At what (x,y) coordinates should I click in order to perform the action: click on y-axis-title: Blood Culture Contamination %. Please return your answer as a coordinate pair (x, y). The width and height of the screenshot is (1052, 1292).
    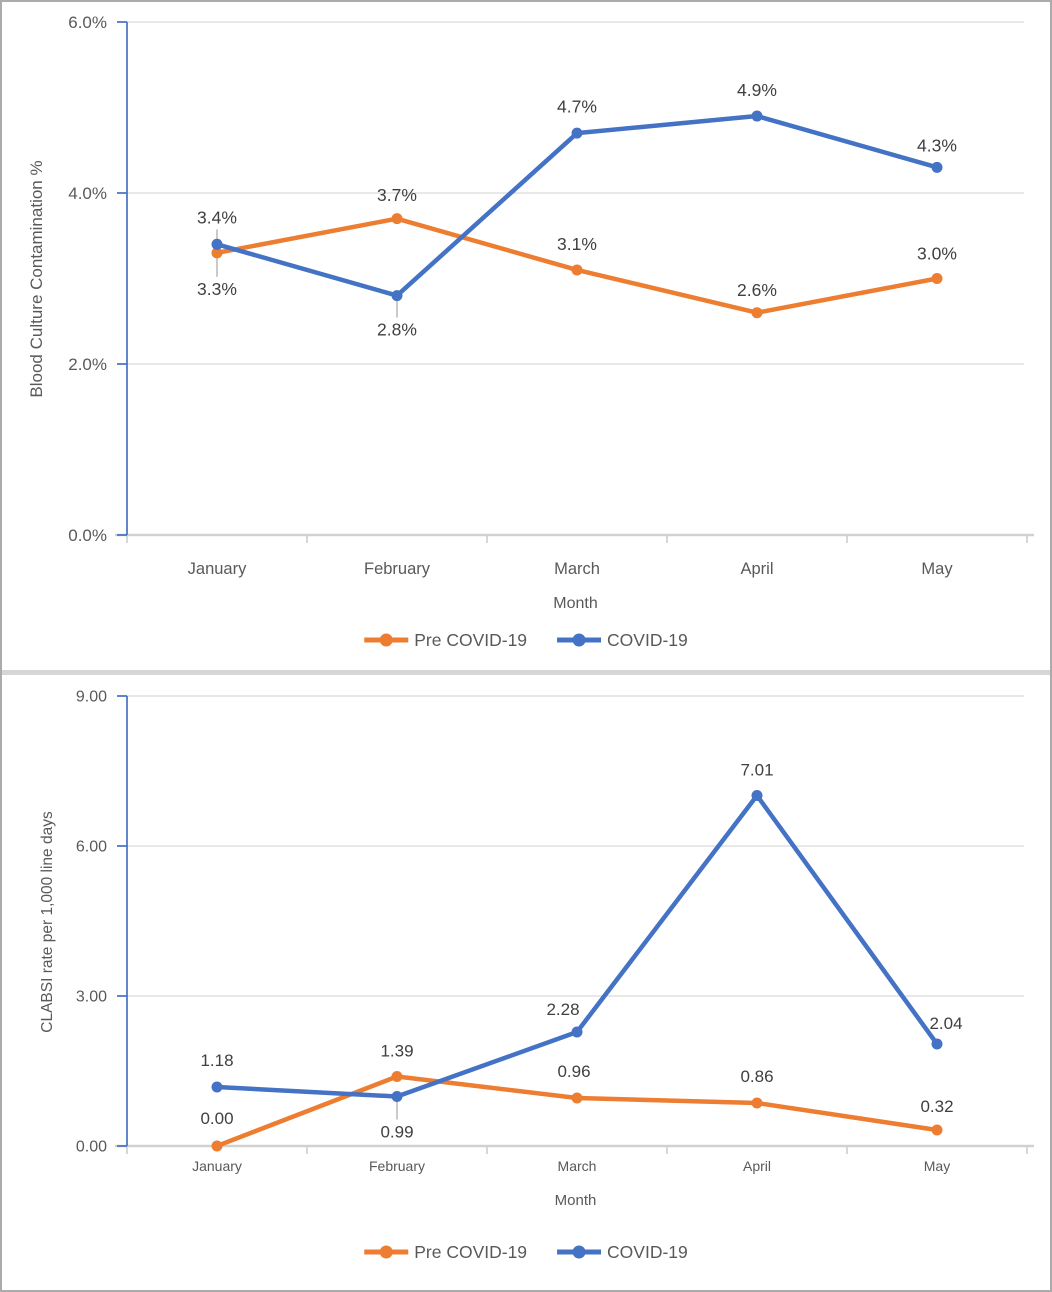
    Looking at the image, I should click on (36, 278).